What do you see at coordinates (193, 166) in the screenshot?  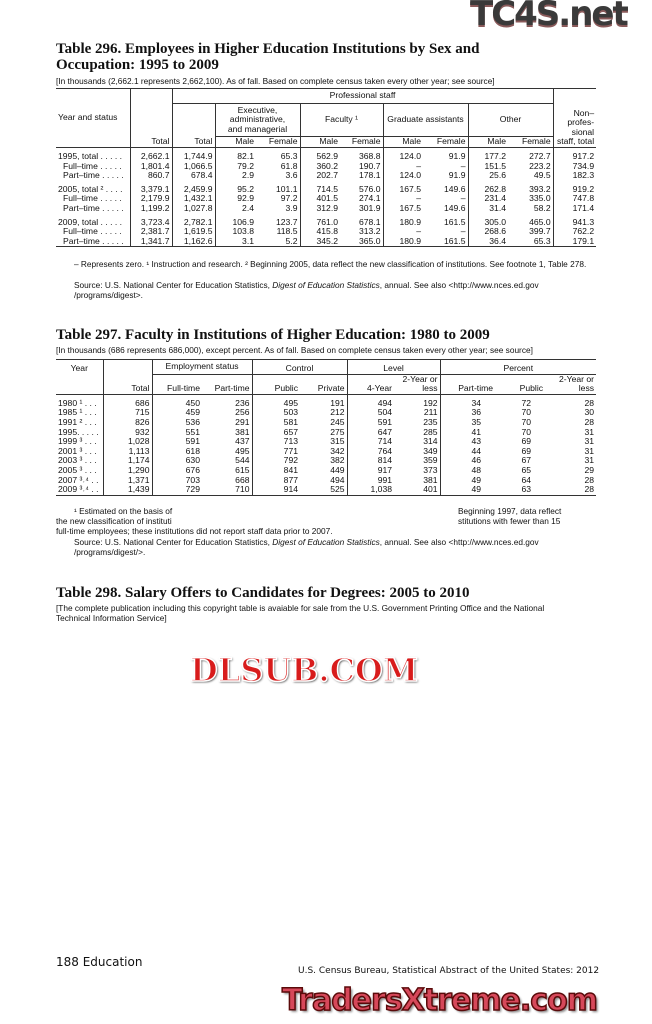 I see `cell-value: 1,066.5` at bounding box center [193, 166].